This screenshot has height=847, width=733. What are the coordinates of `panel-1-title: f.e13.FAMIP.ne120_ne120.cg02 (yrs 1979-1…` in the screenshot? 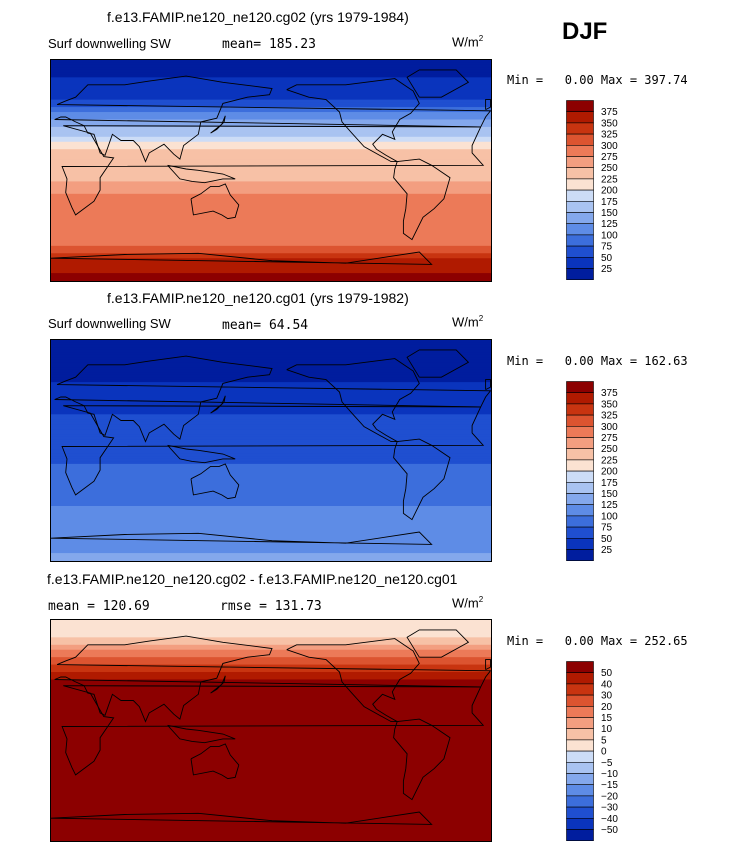 It's located at (258, 17).